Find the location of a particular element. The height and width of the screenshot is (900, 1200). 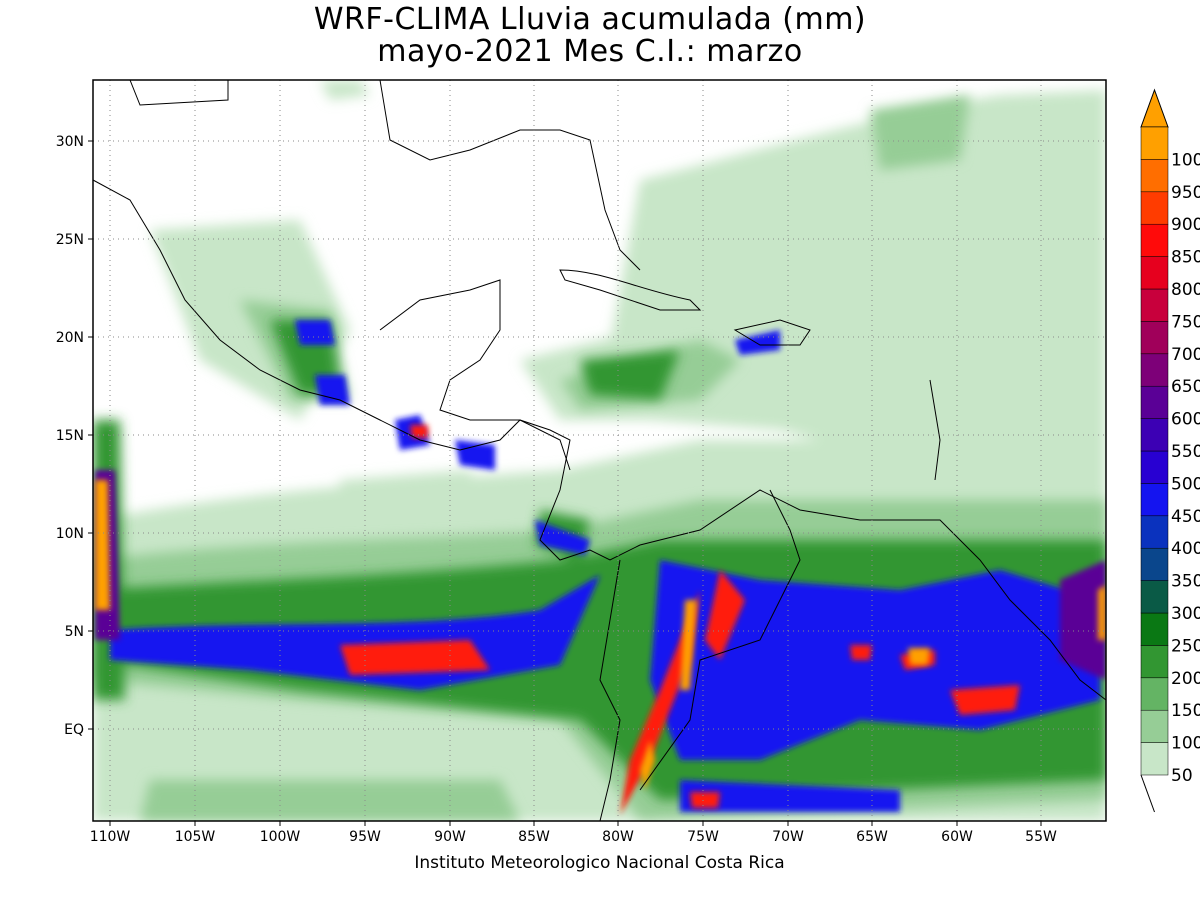

lon-label: 70W is located at coordinates (788, 837).